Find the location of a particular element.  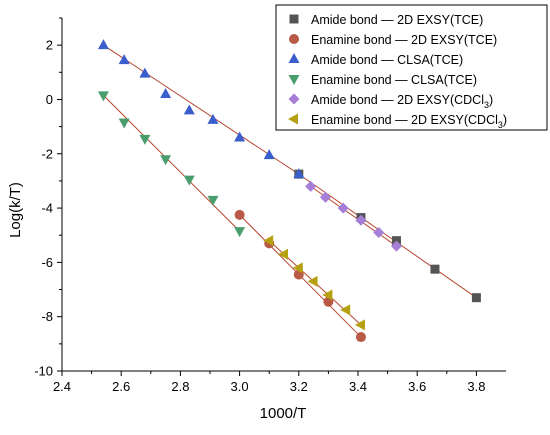

legend-text-part: Enamine bond — CLSA(TCE) is located at coordinates (394, 80).